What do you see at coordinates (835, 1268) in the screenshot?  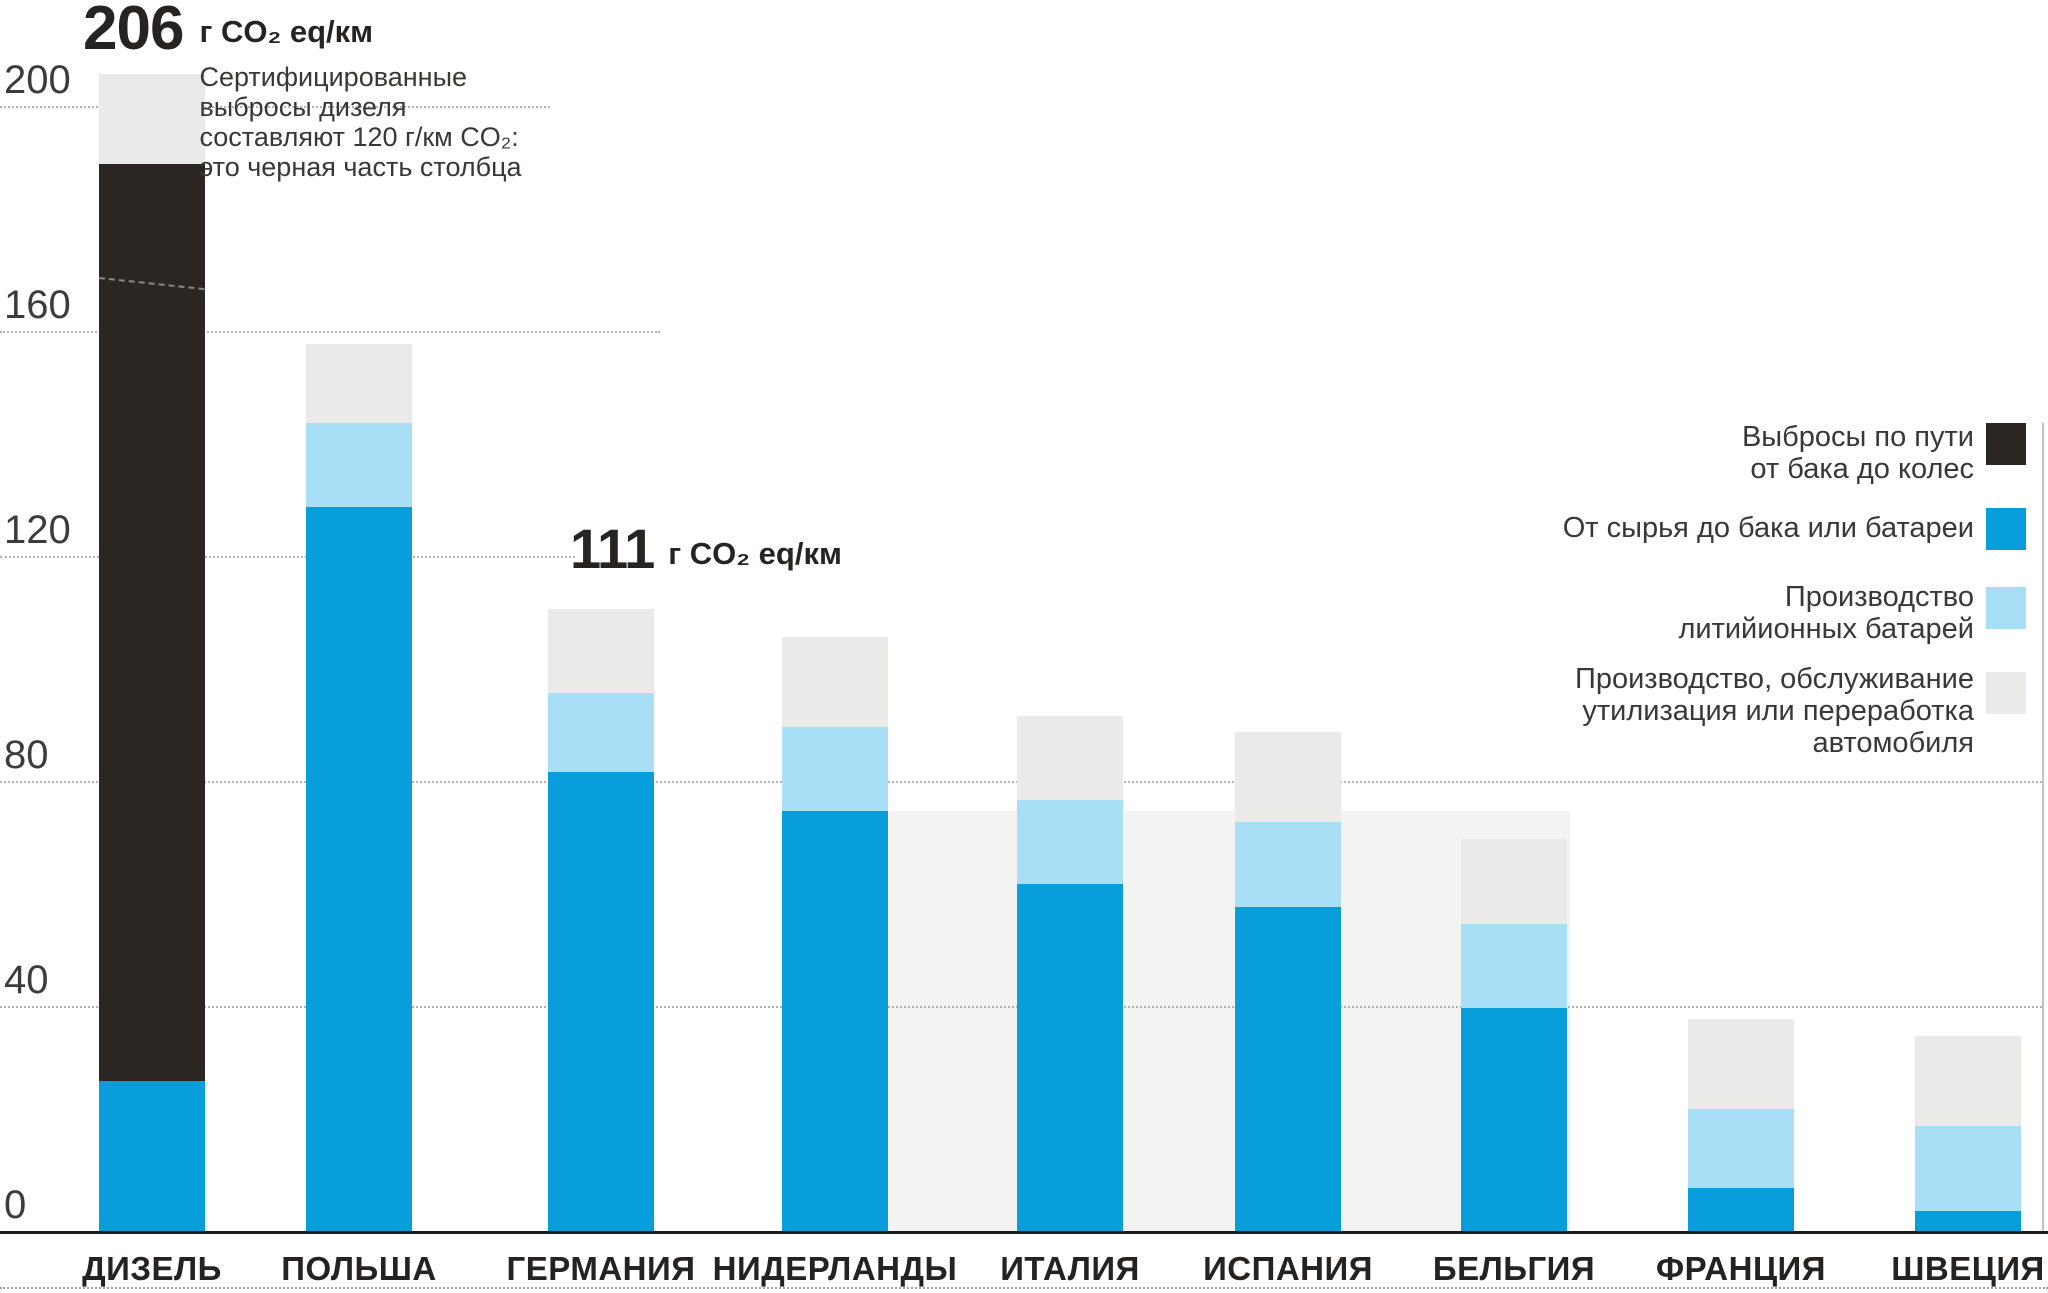 I see `x-label-netherlands: НИДЕРЛАНДЫ` at bounding box center [835, 1268].